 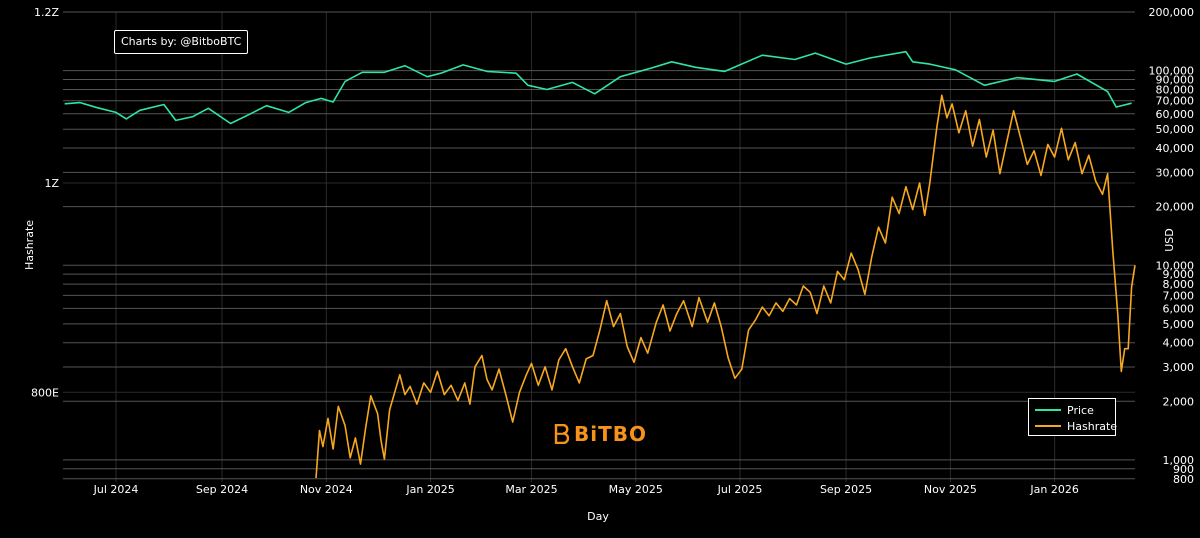 What do you see at coordinates (1179, 367) in the screenshot?
I see `y-right-tick-label: 3,000` at bounding box center [1179, 367].